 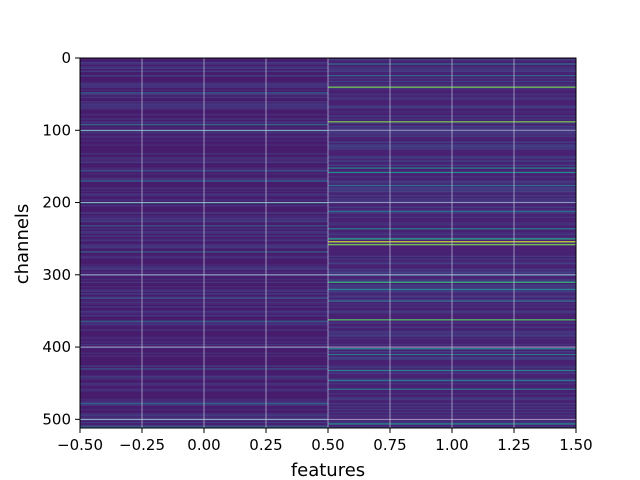 What do you see at coordinates (513, 445) in the screenshot?
I see `x-tick-label: 1.25` at bounding box center [513, 445].